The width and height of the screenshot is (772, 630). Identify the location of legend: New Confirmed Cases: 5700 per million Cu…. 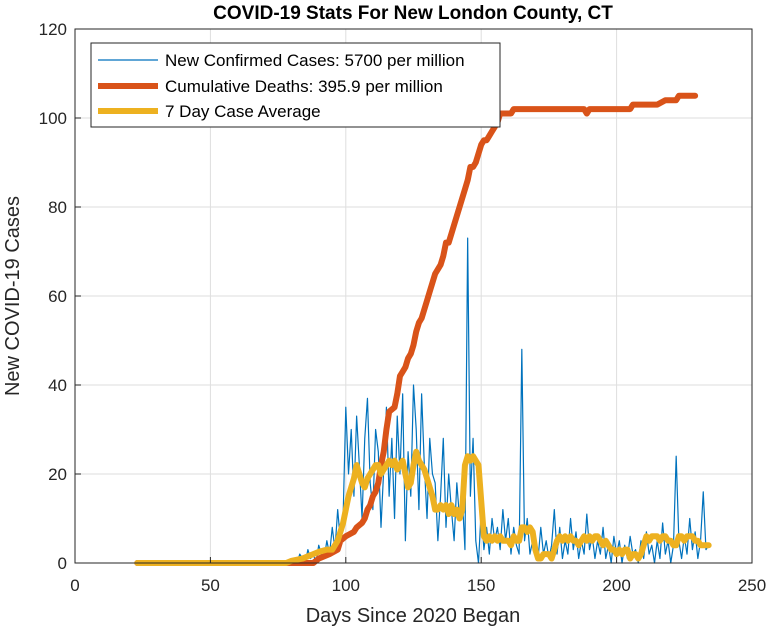
(295, 85).